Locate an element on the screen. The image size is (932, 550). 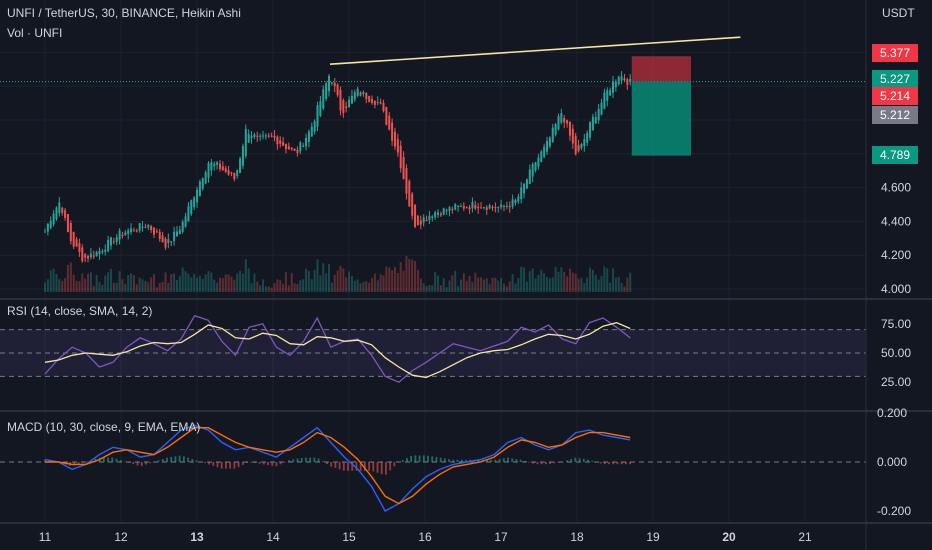
rsi-legend: RSI (14, close, SMA, 14, 2) is located at coordinates (80, 311).